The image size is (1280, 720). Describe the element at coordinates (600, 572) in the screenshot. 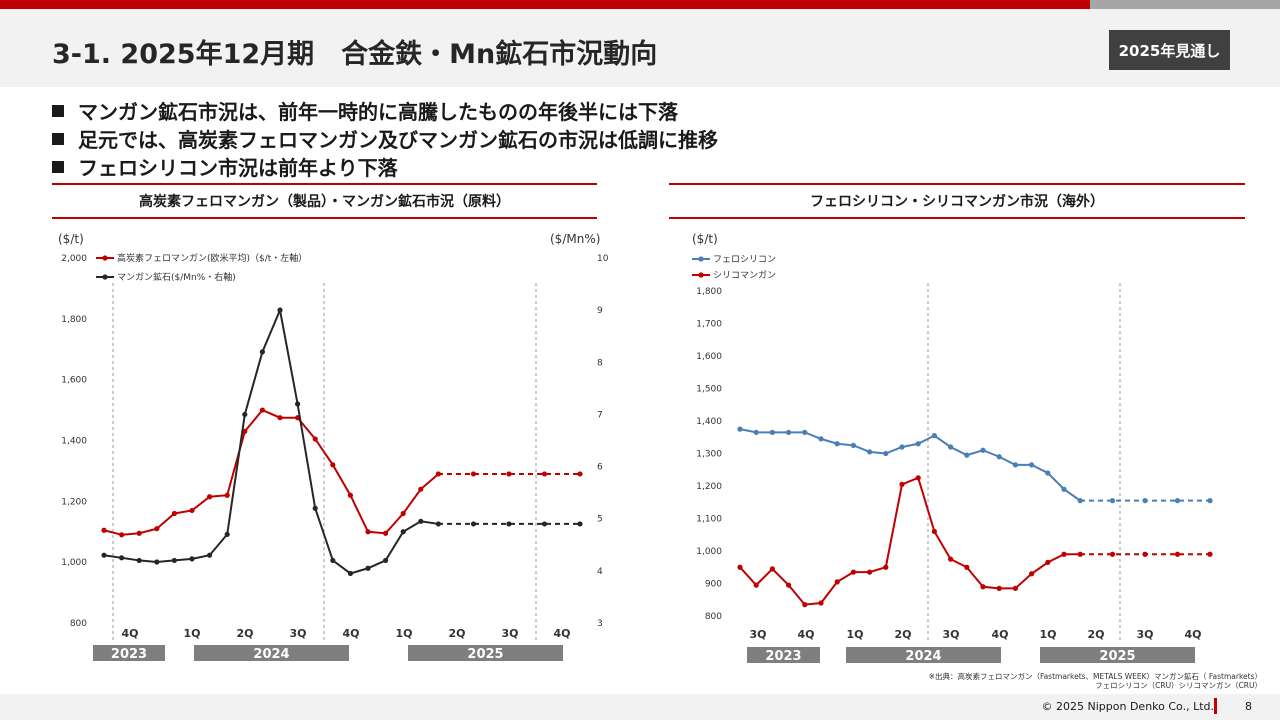

I see `chart1-y2-tick-label: 4` at that location.